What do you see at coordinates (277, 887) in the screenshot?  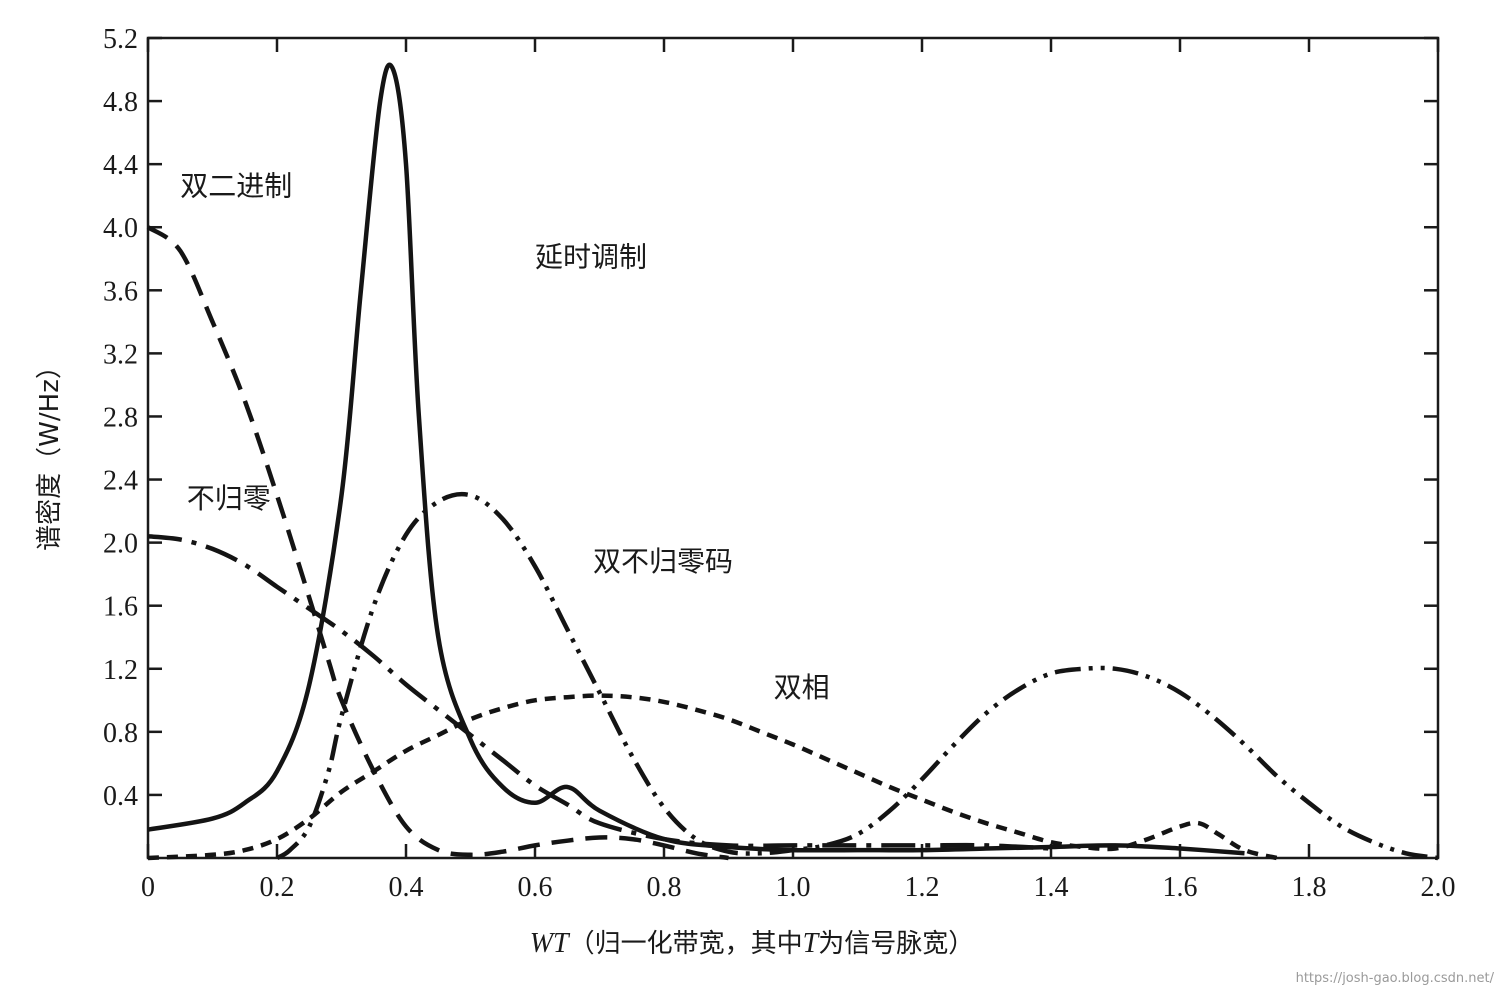 I see `x-tick-label: 0.2` at bounding box center [277, 887].